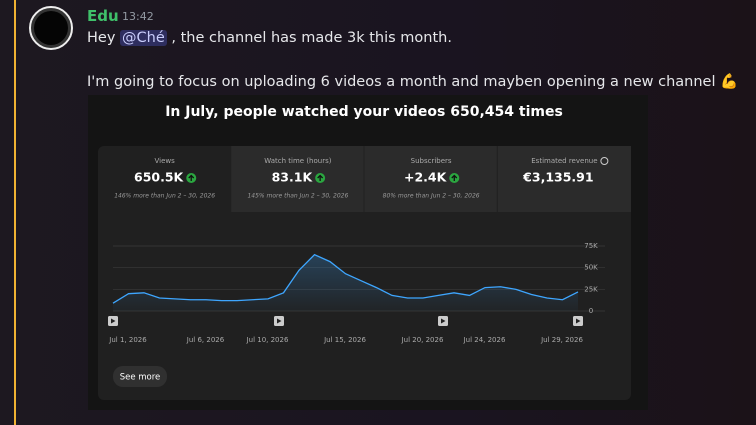 Image resolution: width=756 pixels, height=425 pixels. I want to click on button-label: See more, so click(140, 378).